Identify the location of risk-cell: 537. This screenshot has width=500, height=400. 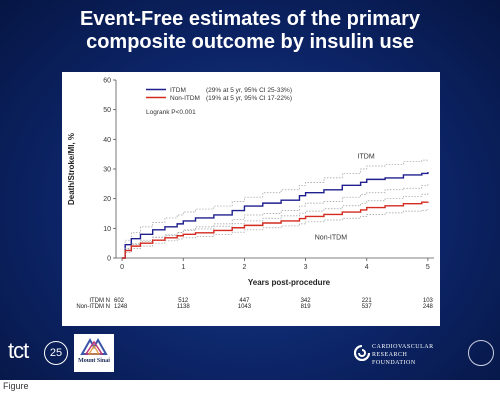
(367, 307).